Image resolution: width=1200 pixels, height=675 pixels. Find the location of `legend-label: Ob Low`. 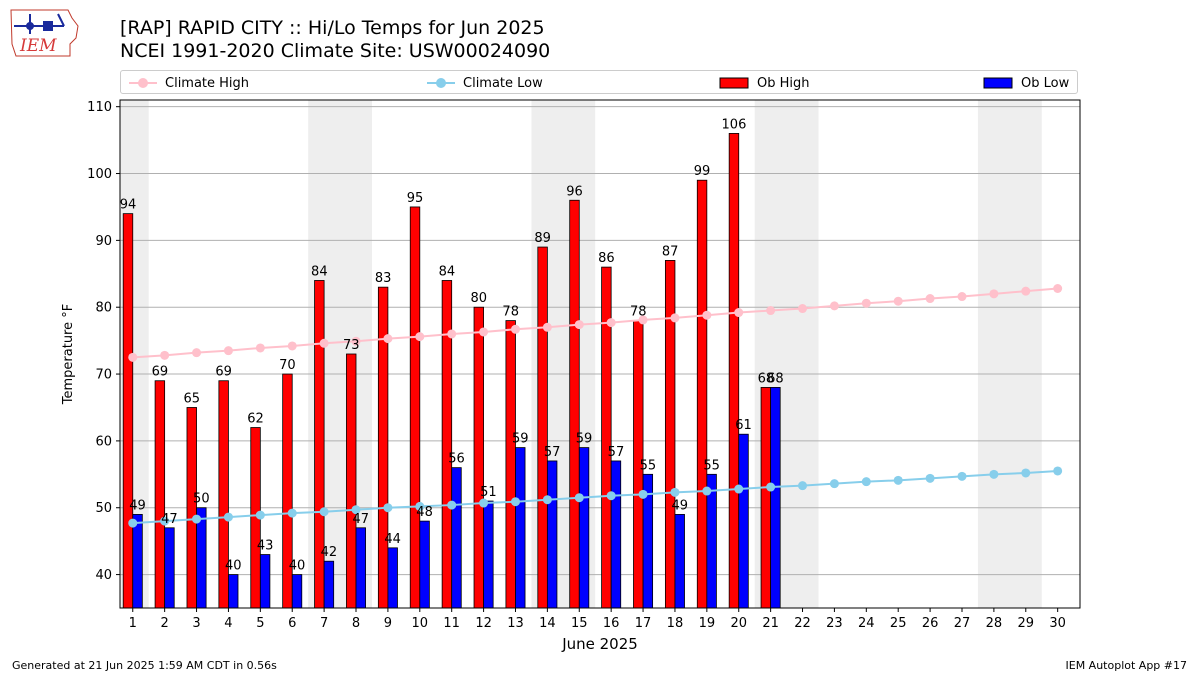

legend-label: Ob Low is located at coordinates (1045, 83).